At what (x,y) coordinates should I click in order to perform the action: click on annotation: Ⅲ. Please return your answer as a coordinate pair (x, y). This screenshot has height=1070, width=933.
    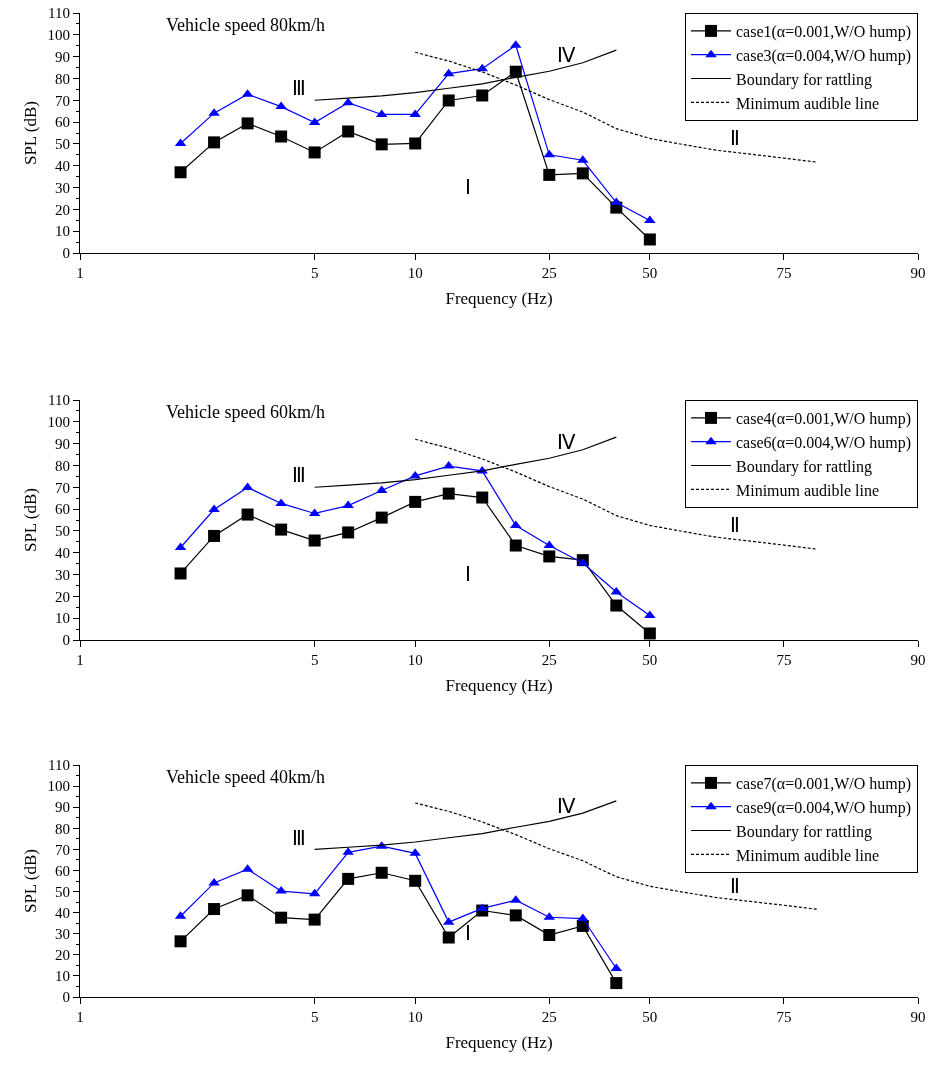
    Looking at the image, I should click on (299, 475).